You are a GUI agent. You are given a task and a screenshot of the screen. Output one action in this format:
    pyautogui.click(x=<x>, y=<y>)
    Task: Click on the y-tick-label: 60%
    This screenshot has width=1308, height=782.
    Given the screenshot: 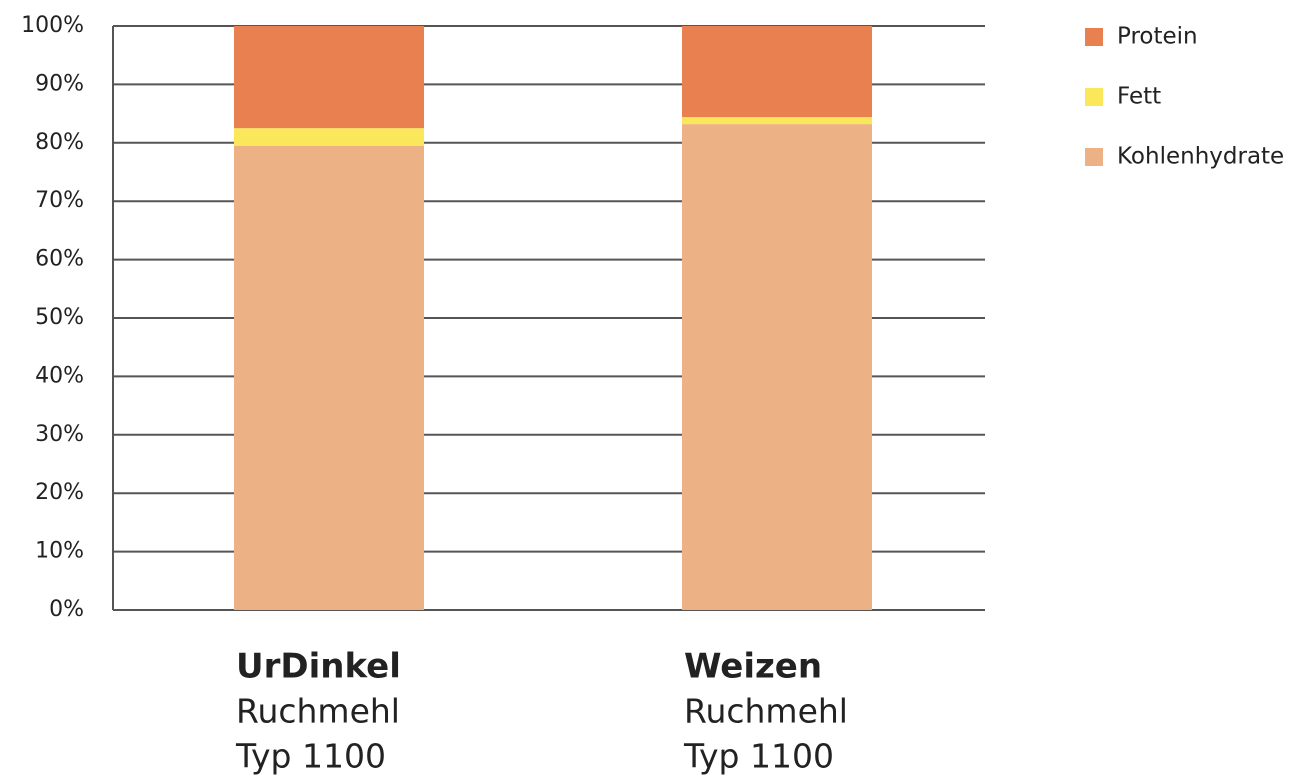 What is the action you would take?
    pyautogui.click(x=59, y=259)
    